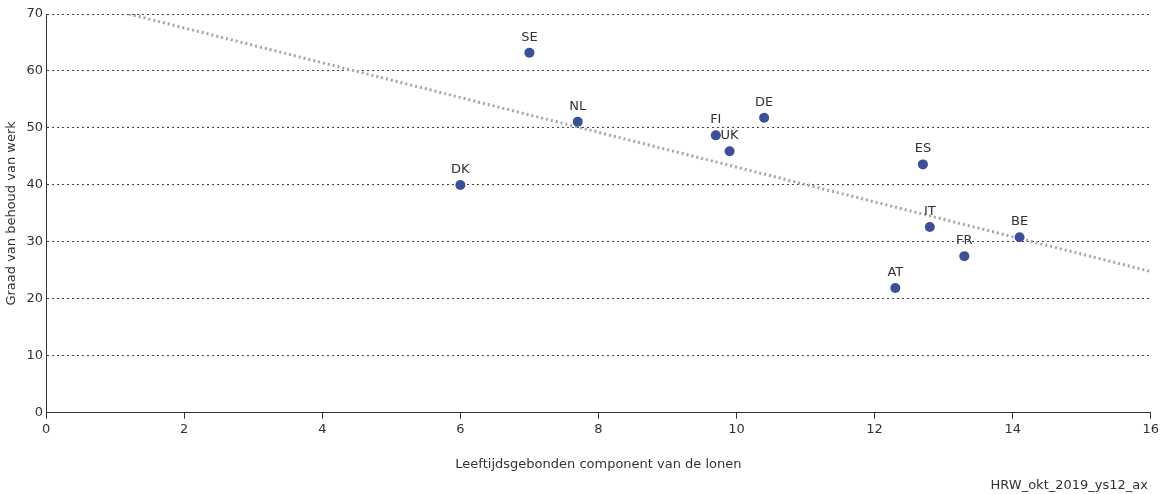 Image resolution: width=1162 pixels, height=494 pixels. What do you see at coordinates (460, 428) in the screenshot?
I see `x-tick-label: 6` at bounding box center [460, 428].